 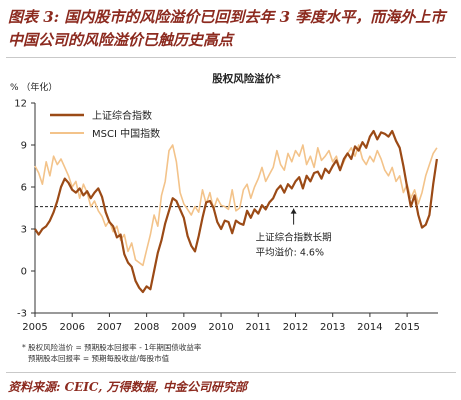 I want to click on legend-label: MSCI 中国指数, so click(x=126, y=133).